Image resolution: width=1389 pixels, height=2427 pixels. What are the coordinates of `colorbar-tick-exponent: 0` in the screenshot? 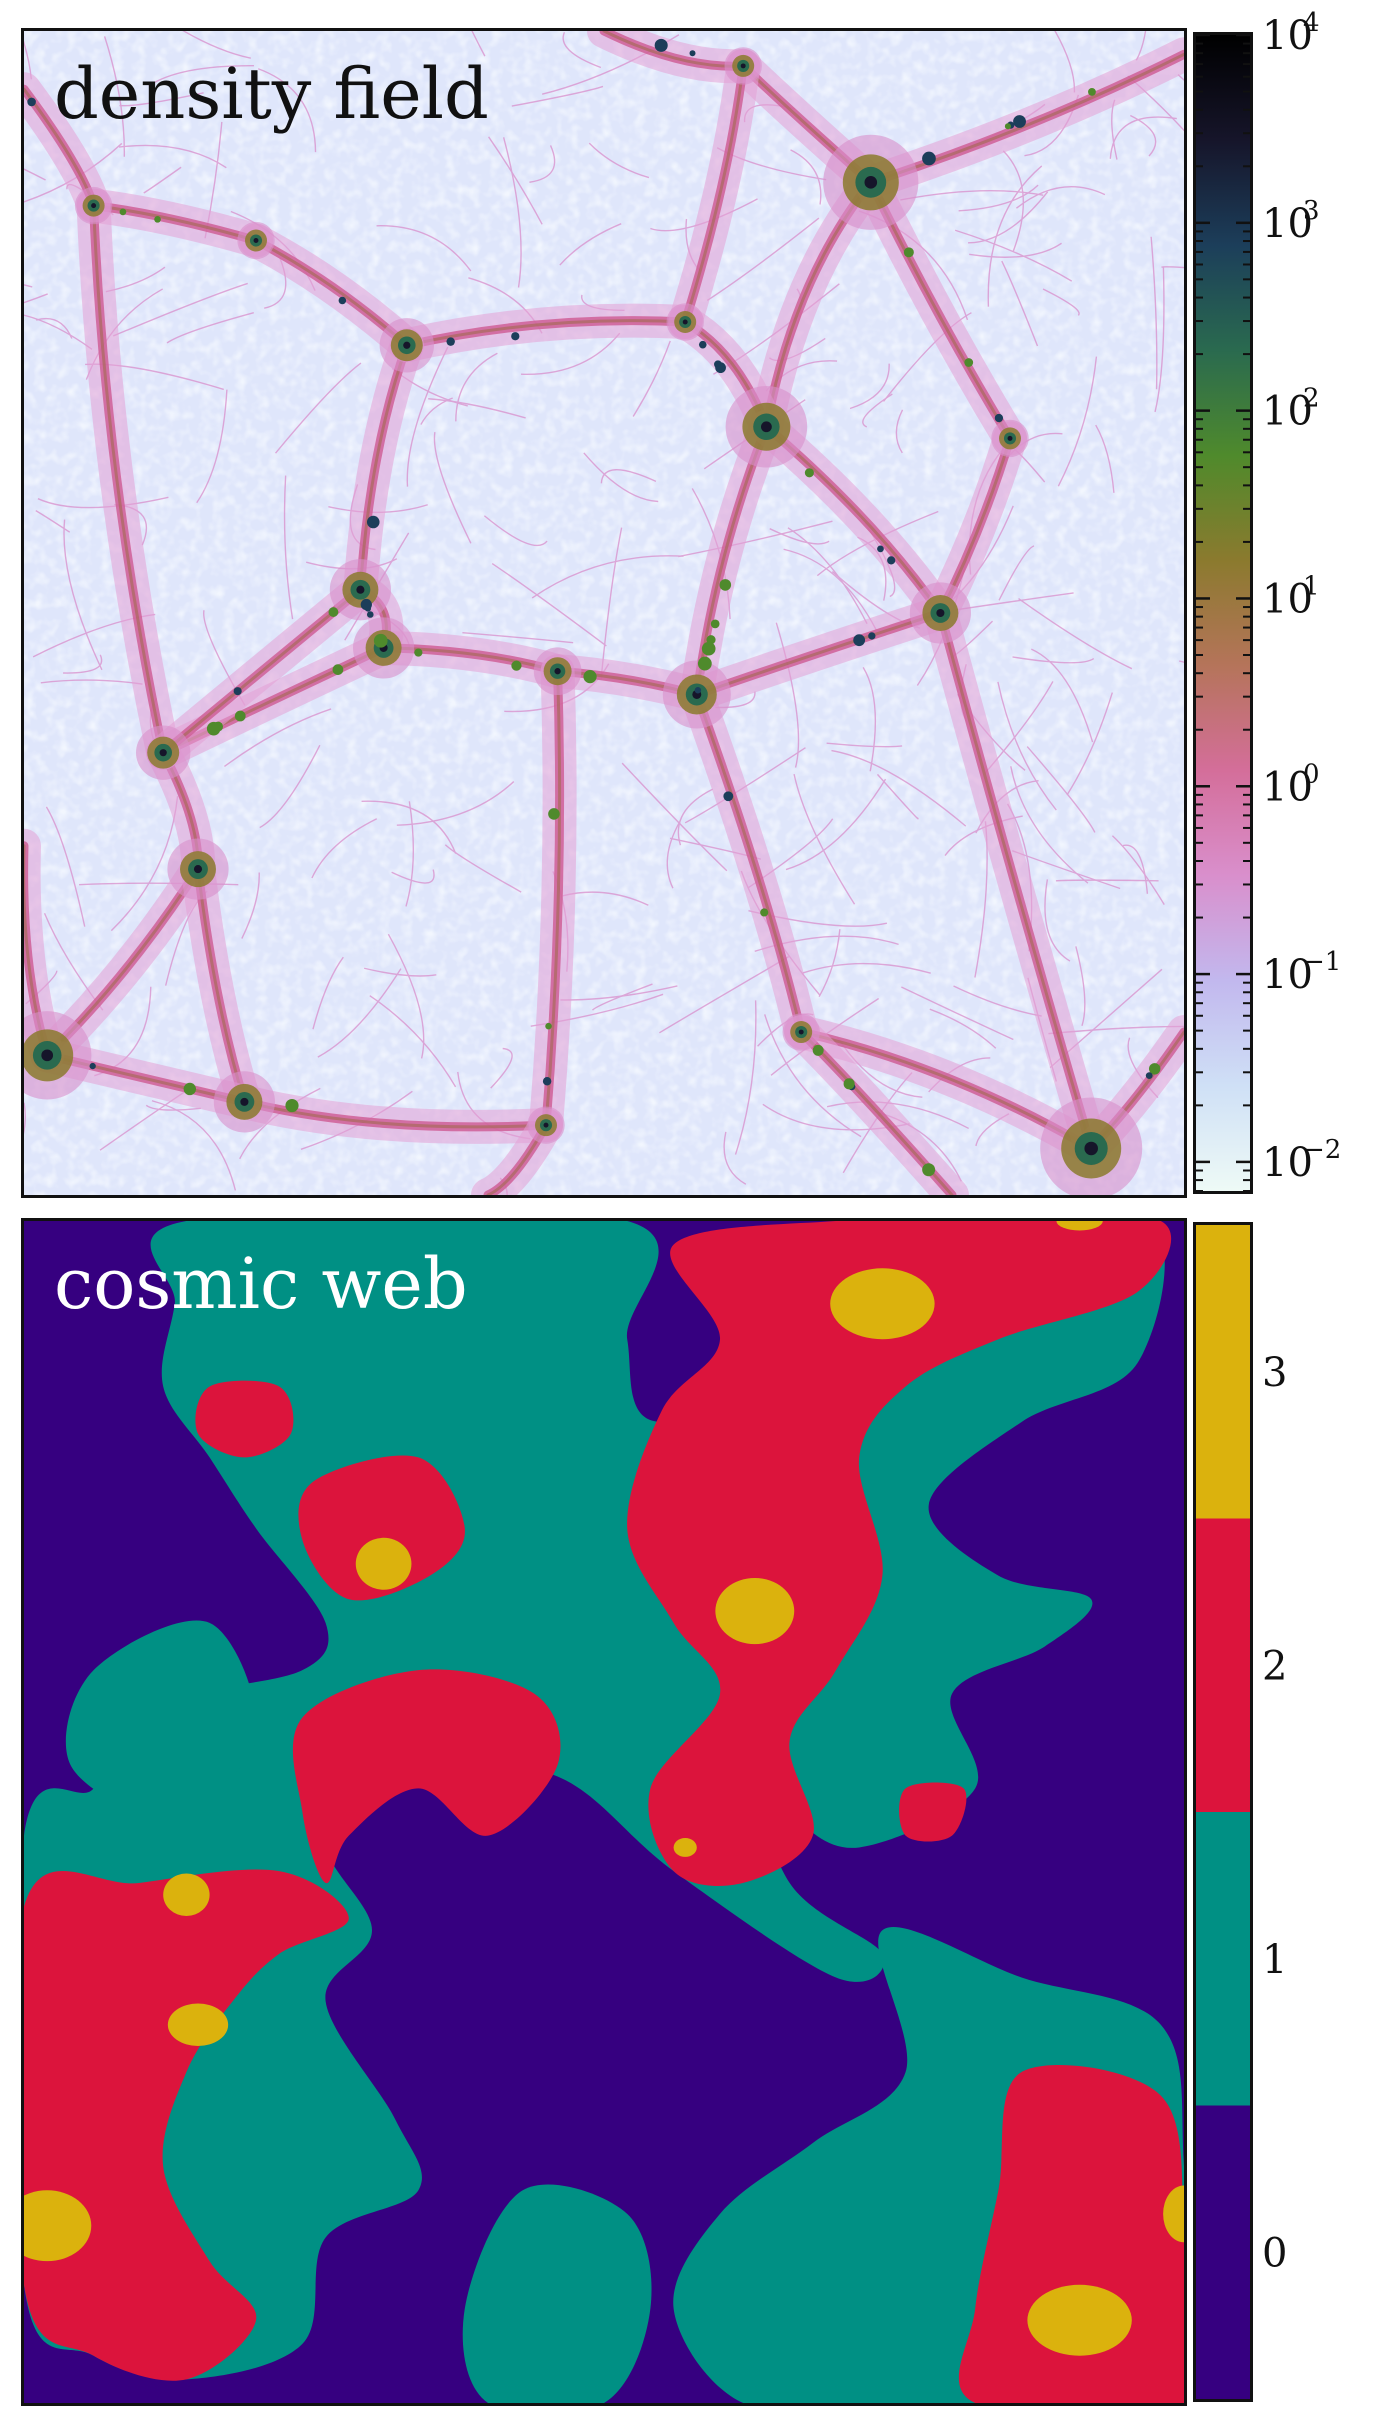 It's located at (1311, 774).